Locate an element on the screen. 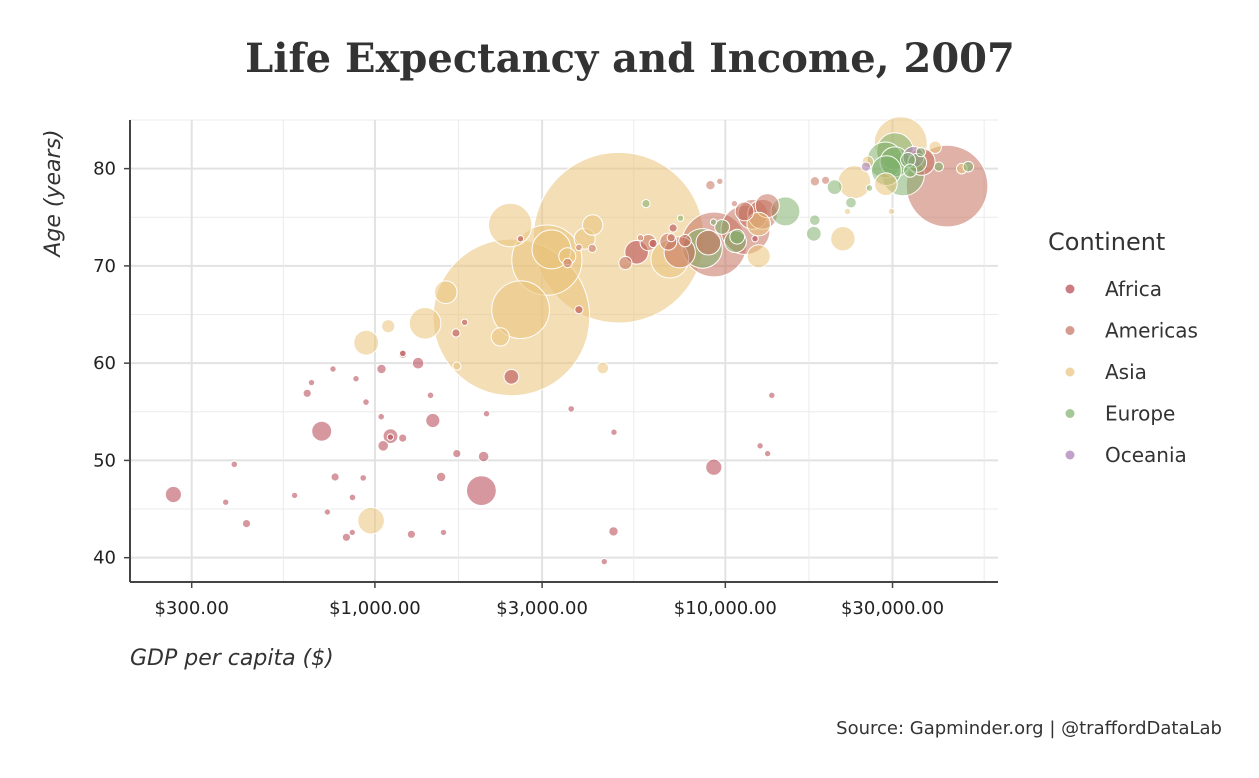 This screenshot has height=778, width=1259. x-axis-label: GDP per capita ($) is located at coordinates (232, 658).